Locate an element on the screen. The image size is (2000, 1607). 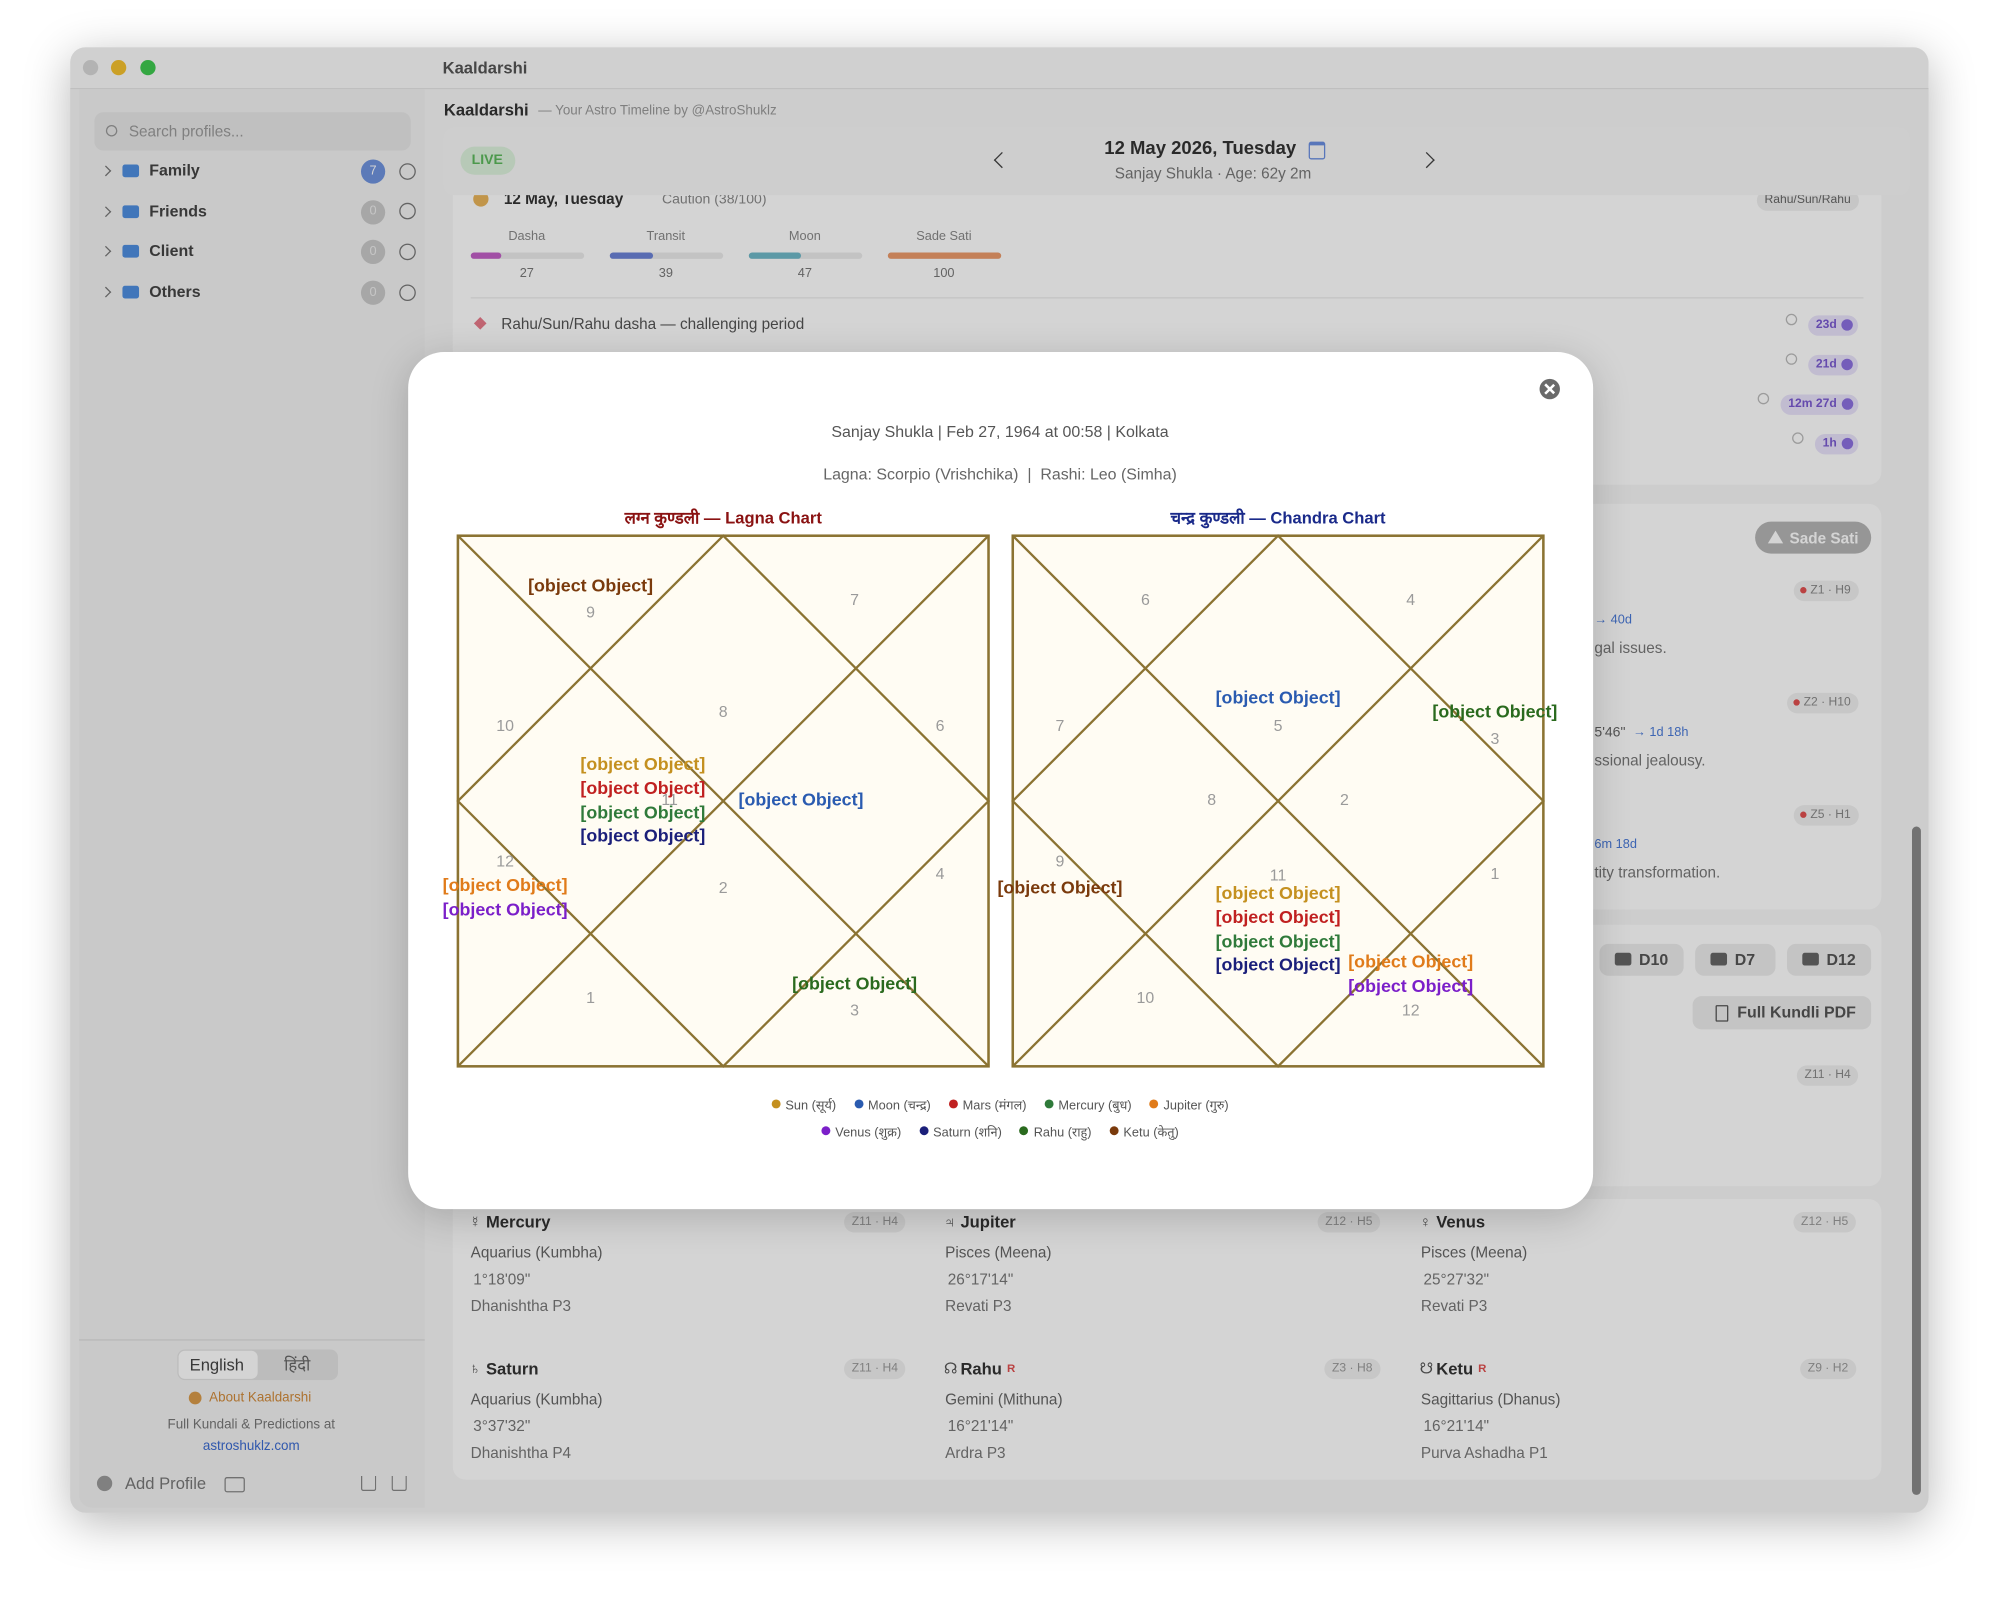
transit-time: → 40d is located at coordinates (1613, 620).